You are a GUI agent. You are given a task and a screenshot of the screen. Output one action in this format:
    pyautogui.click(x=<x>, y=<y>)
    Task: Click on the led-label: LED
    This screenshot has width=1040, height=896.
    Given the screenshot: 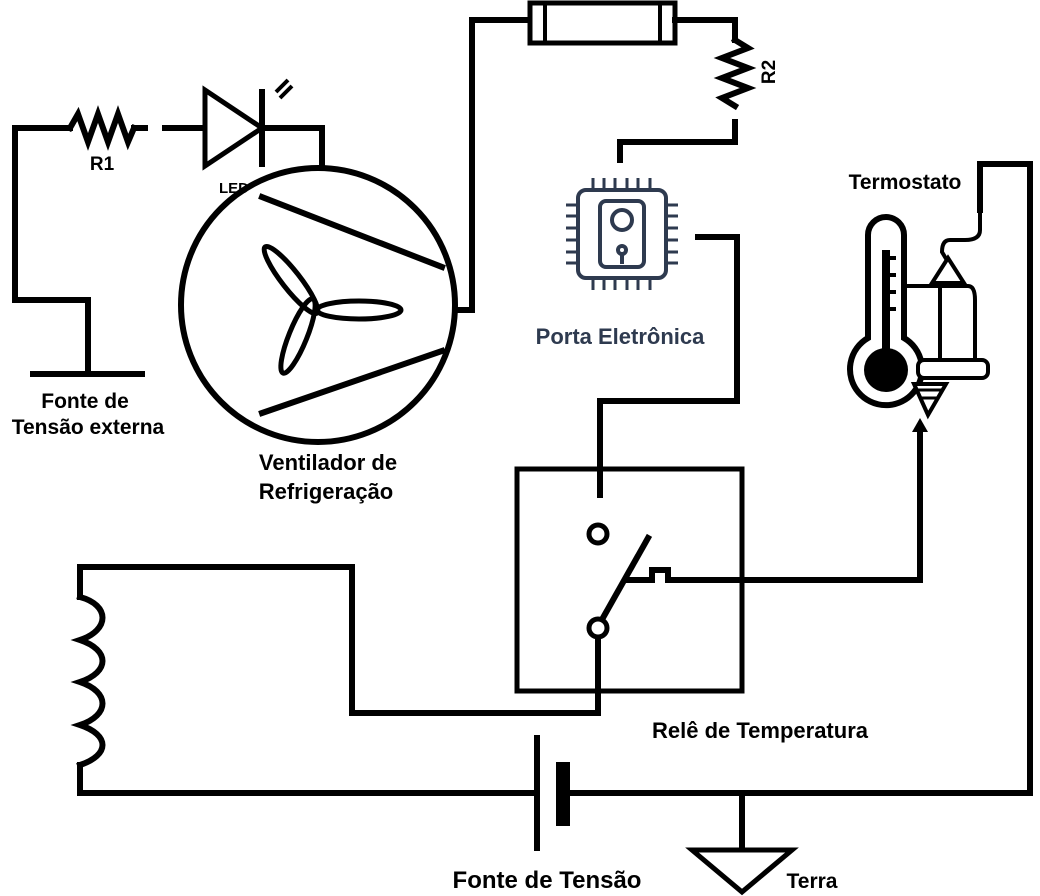 What is the action you would take?
    pyautogui.click(x=234, y=188)
    